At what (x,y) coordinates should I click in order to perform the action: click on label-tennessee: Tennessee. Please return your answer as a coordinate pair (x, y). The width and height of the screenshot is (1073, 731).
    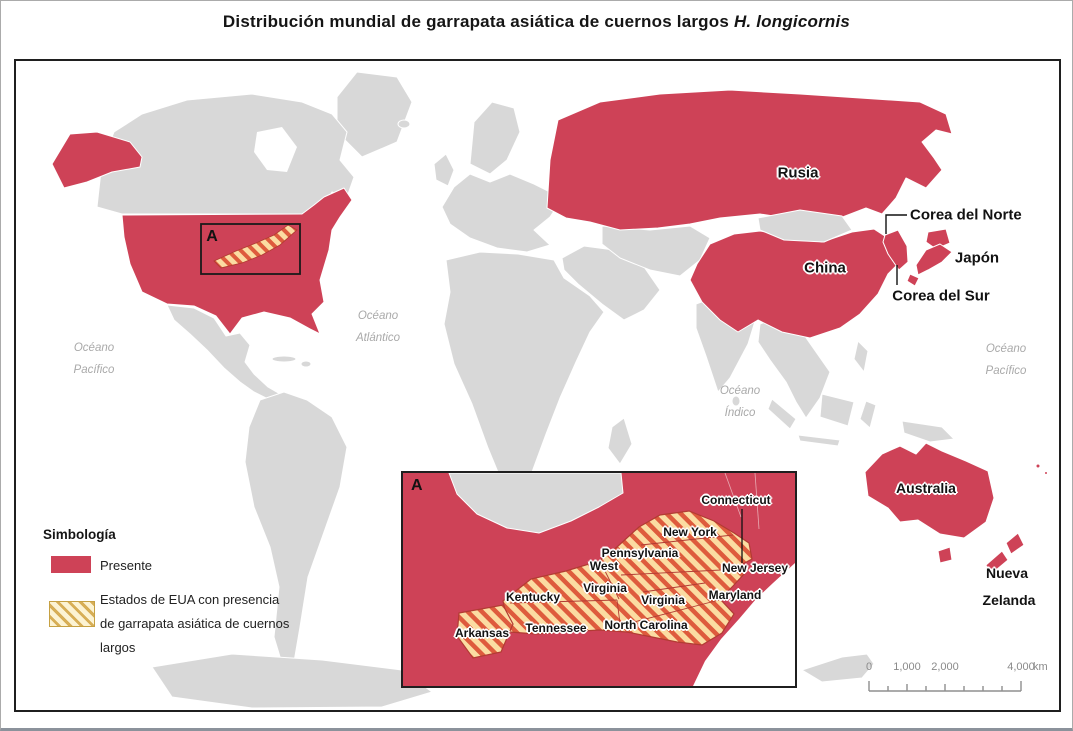
    Looking at the image, I should click on (556, 628).